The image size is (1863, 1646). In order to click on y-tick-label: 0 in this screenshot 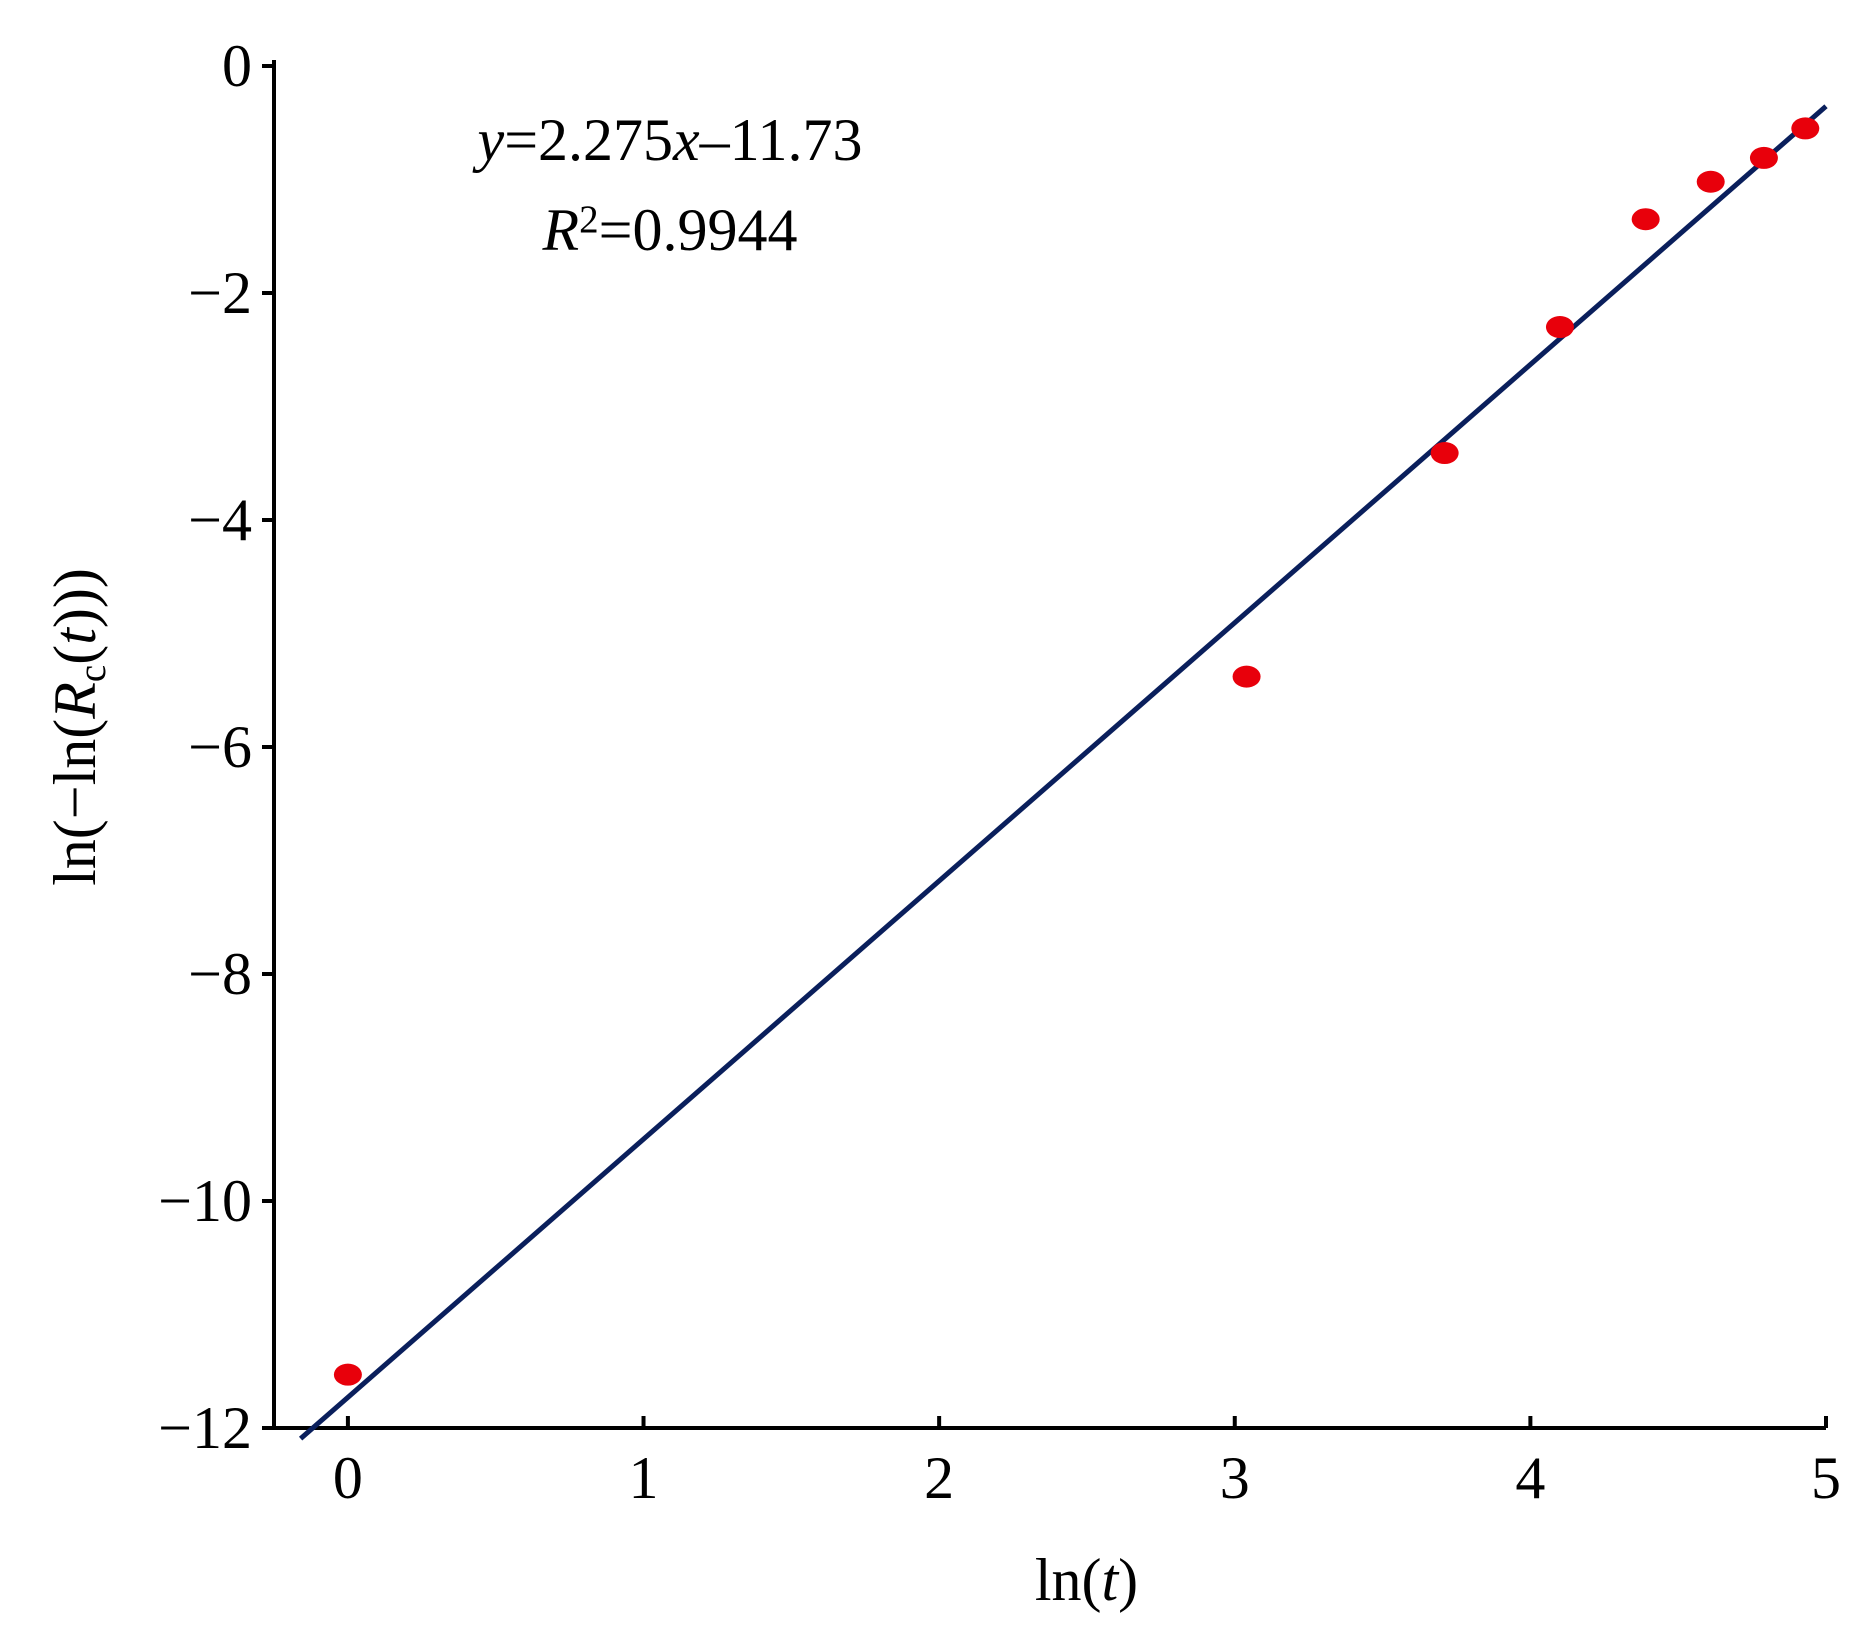, I will do `click(237, 66)`.